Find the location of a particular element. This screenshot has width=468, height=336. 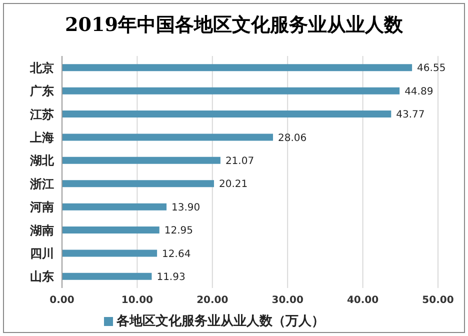

y-tick-label: 河南 is located at coordinates (41, 207).